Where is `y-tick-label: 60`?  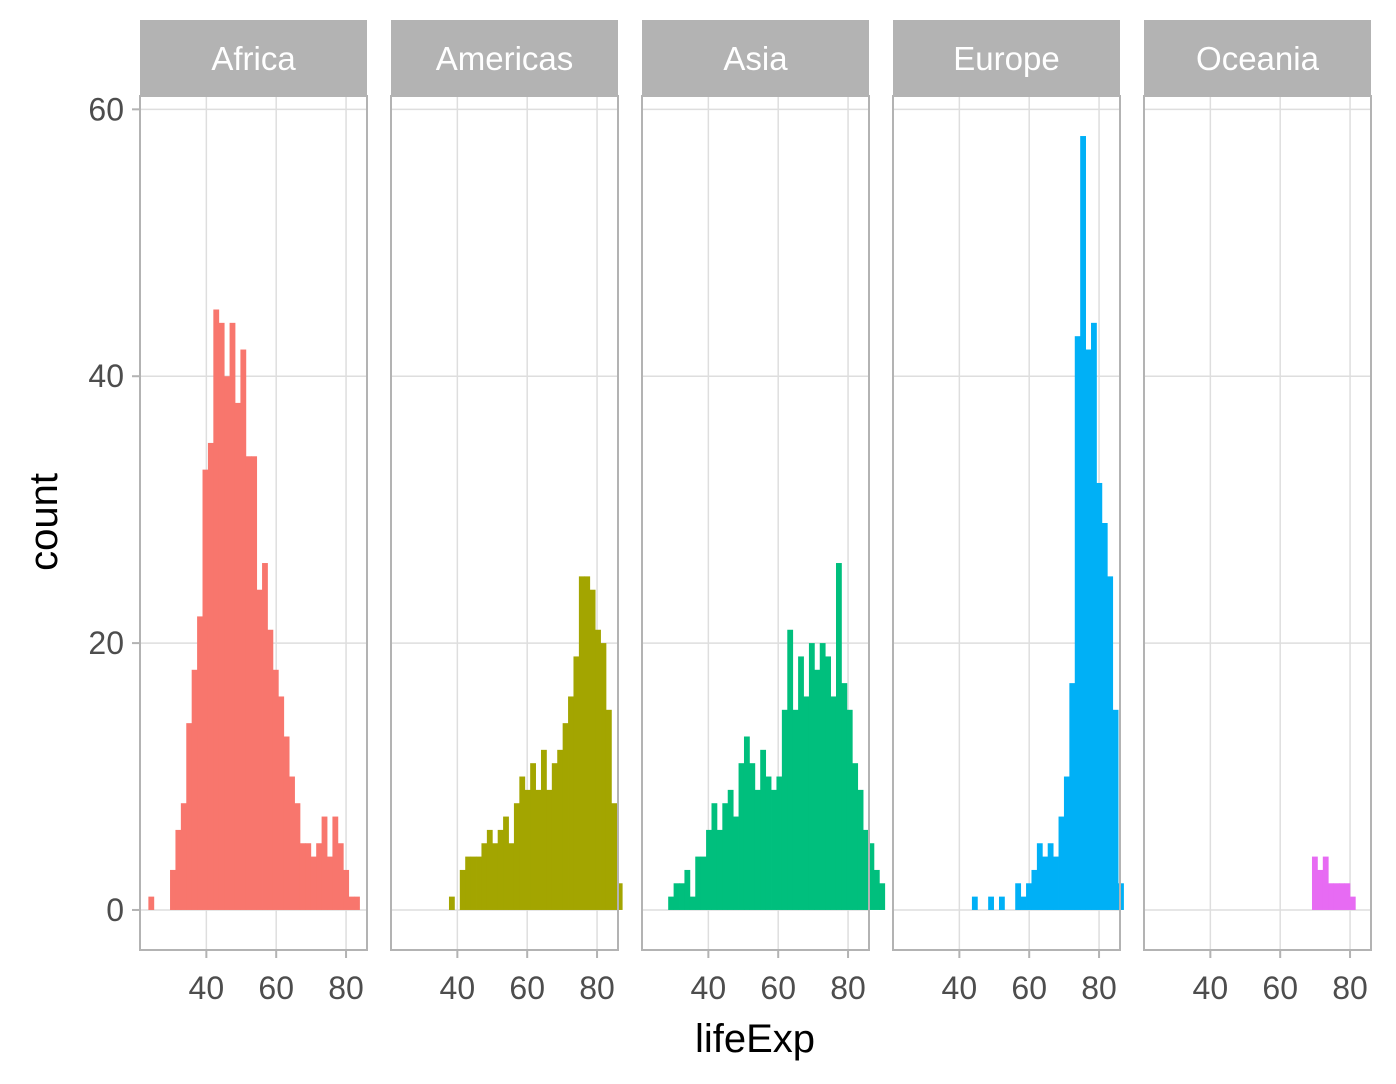 y-tick-label: 60 is located at coordinates (106, 109).